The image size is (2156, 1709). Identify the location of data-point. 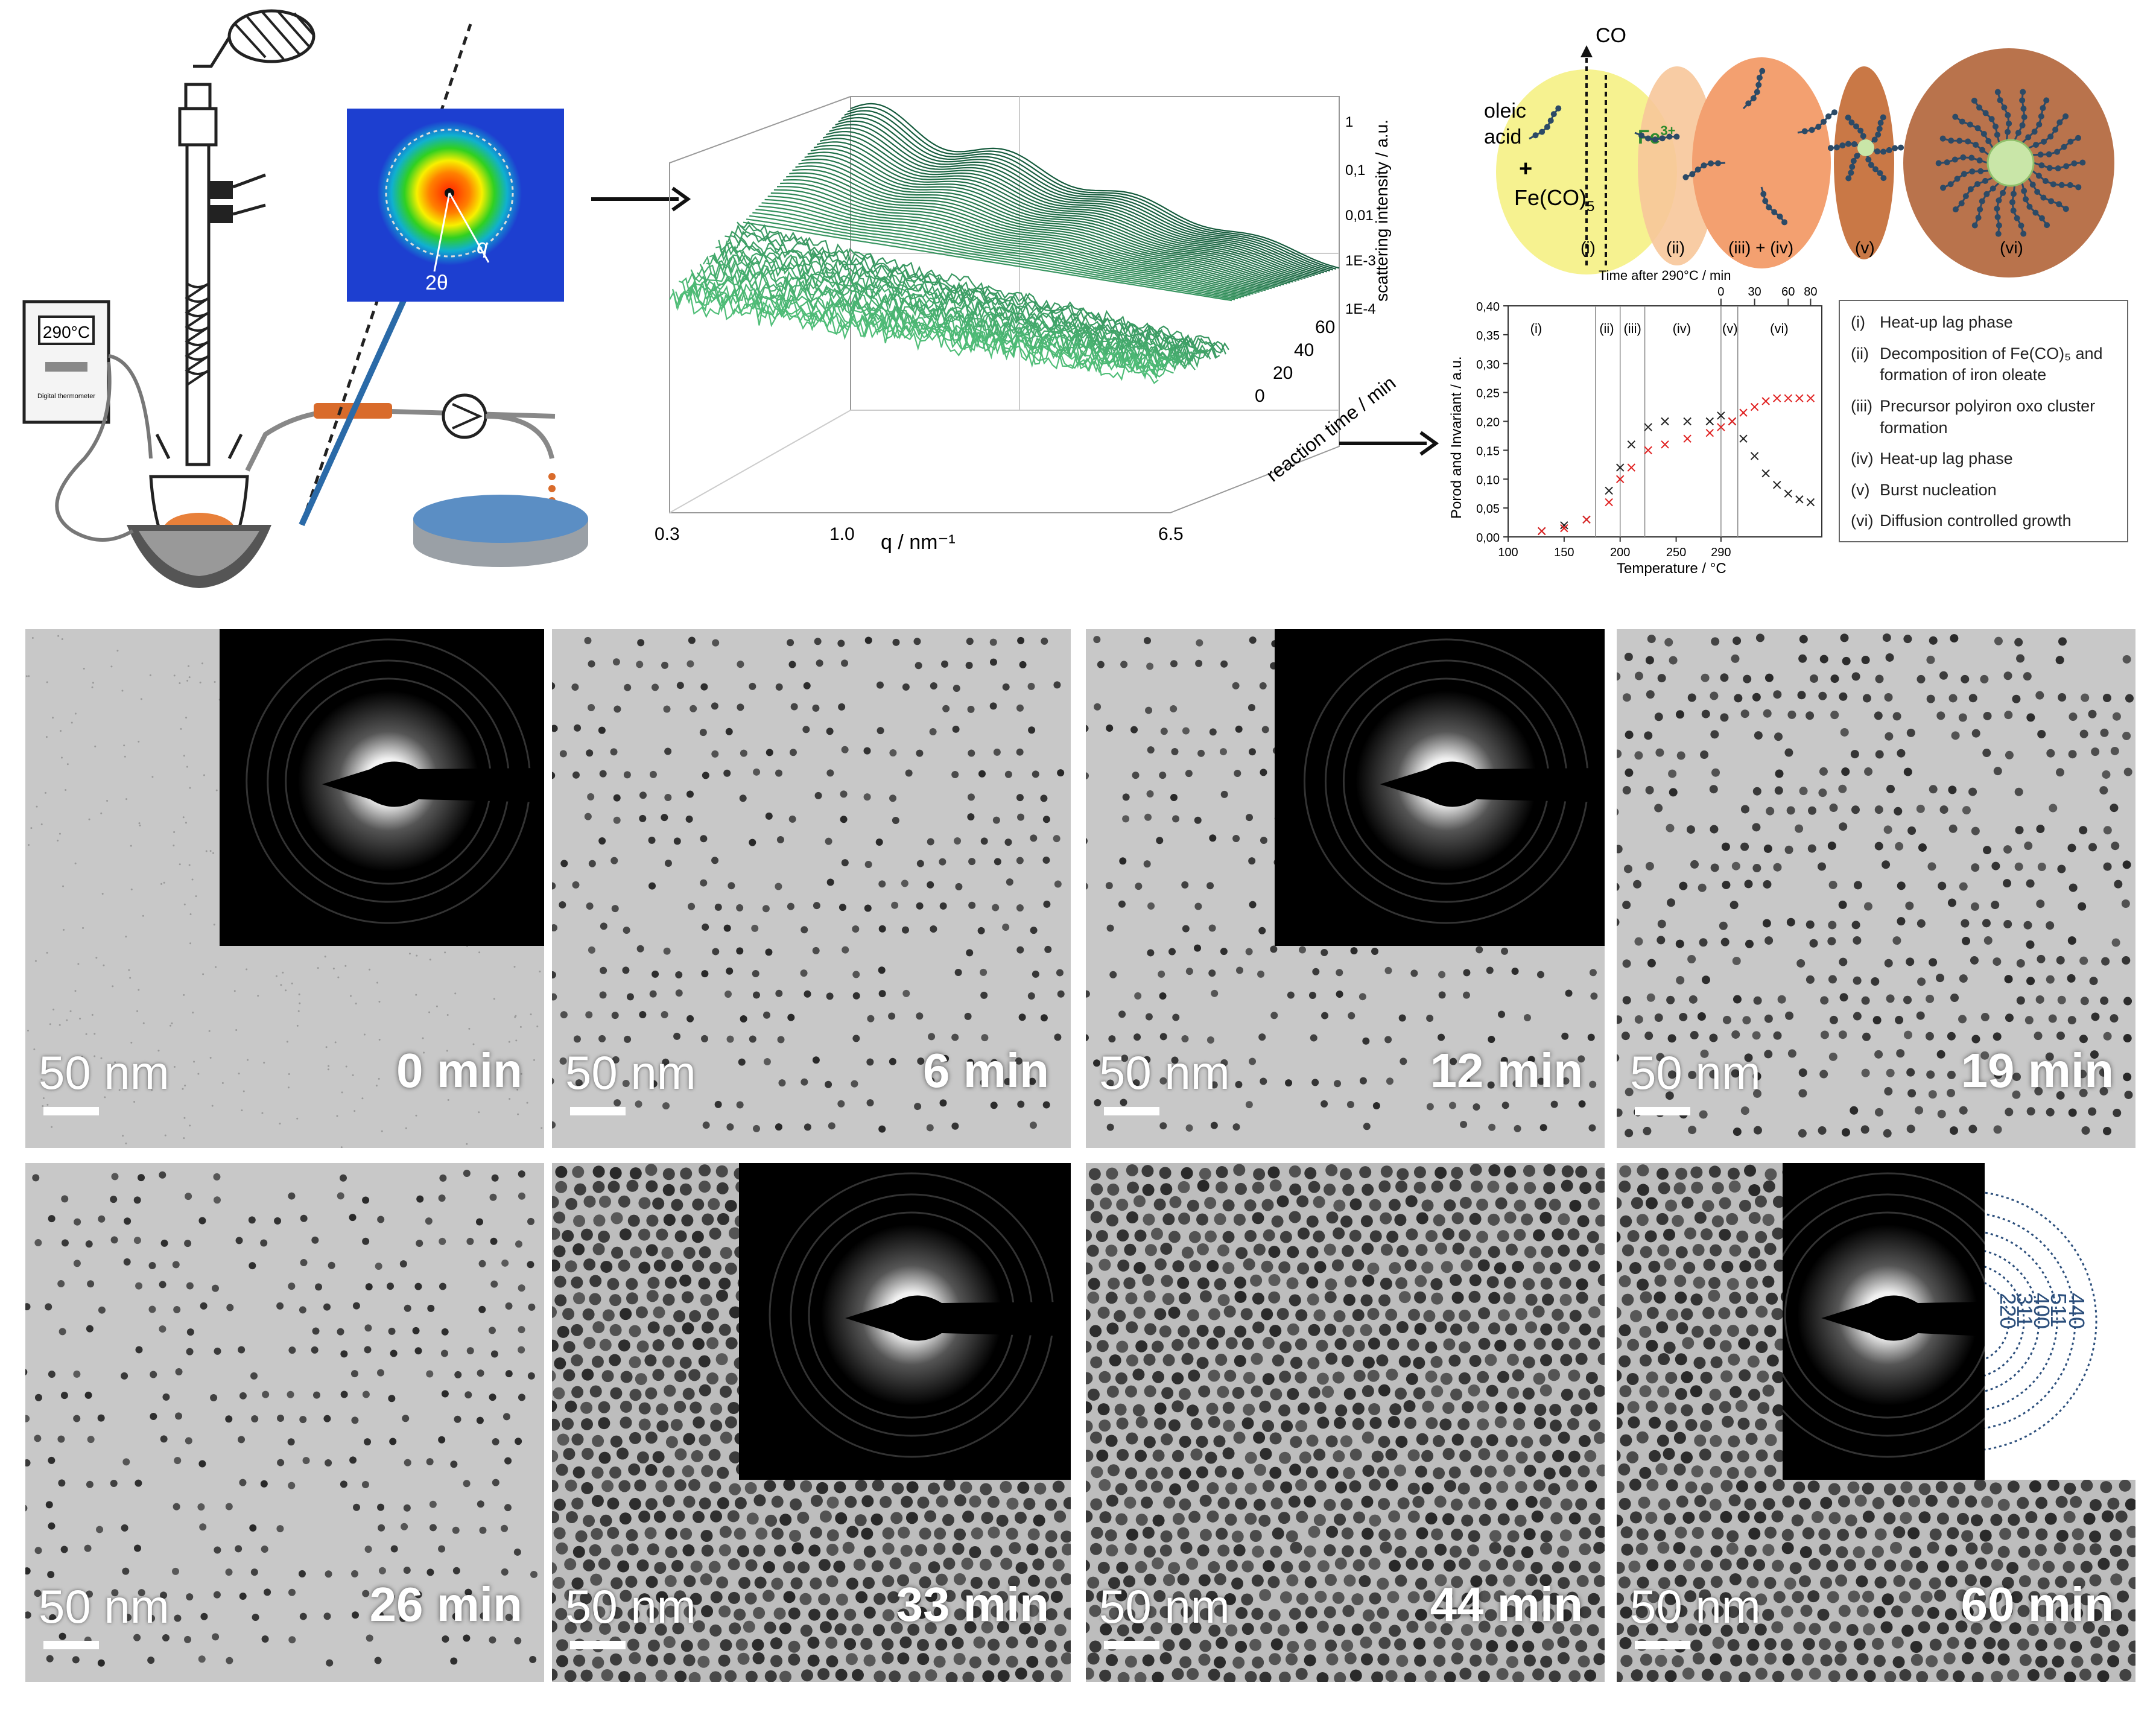
(1765, 473).